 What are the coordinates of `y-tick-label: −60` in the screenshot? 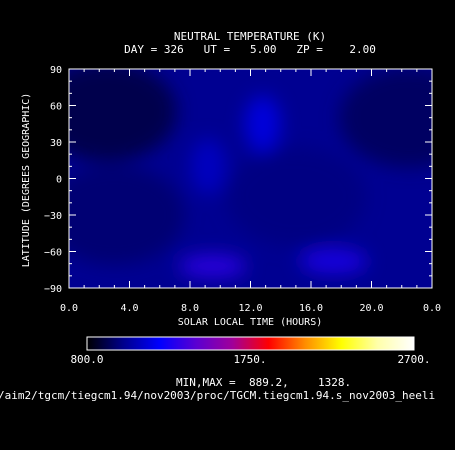 It's located at (53, 253).